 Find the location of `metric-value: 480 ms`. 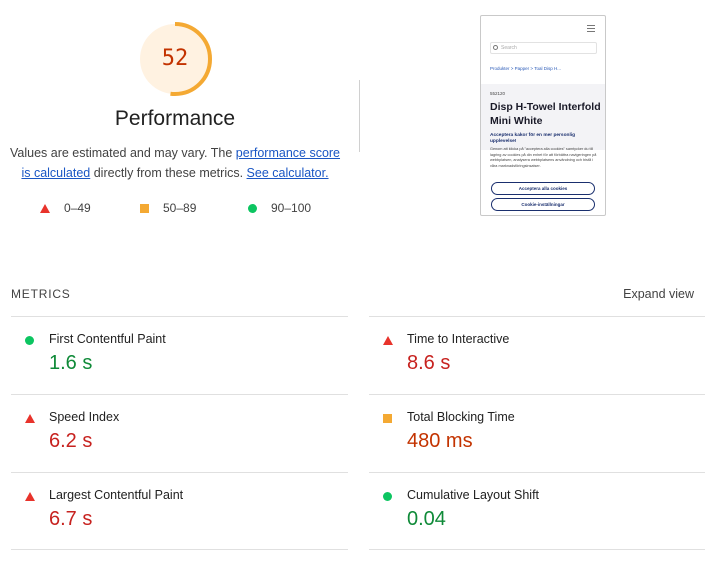

metric-value: 480 ms is located at coordinates (440, 441).